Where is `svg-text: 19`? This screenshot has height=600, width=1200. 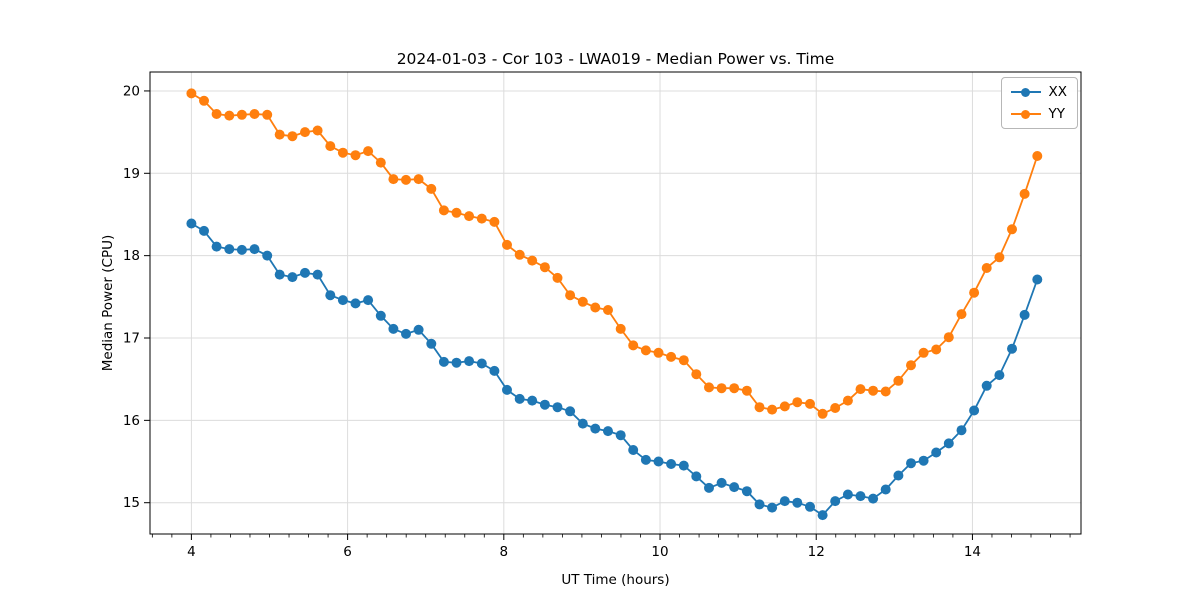 svg-text: 19 is located at coordinates (131, 174).